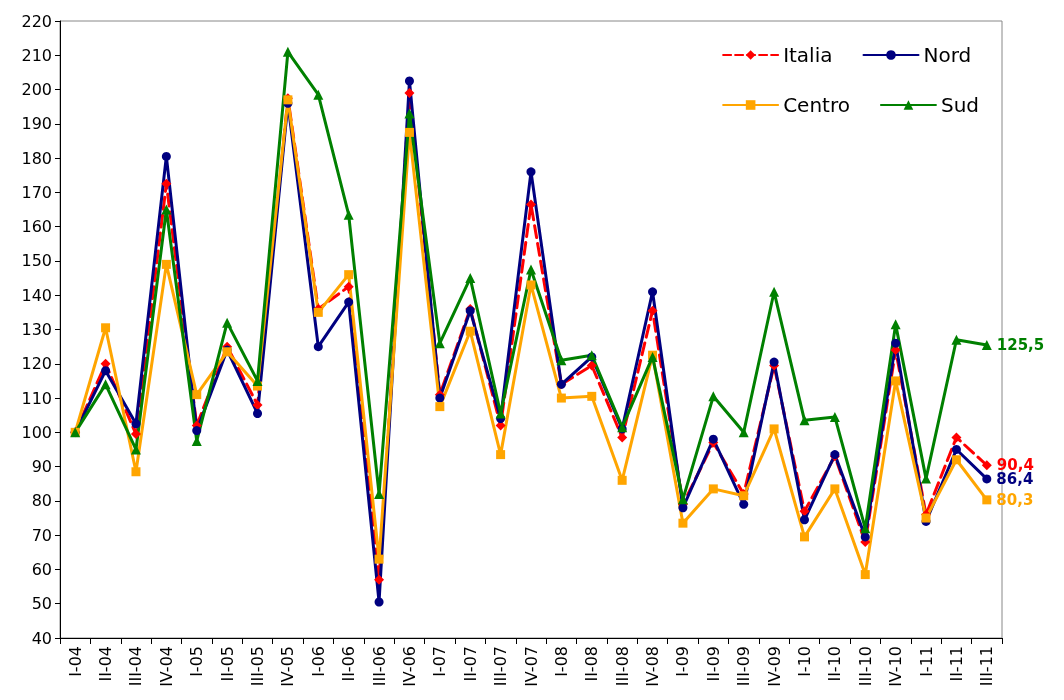  I want to click on y-tick-label: 180, so click(36, 158).